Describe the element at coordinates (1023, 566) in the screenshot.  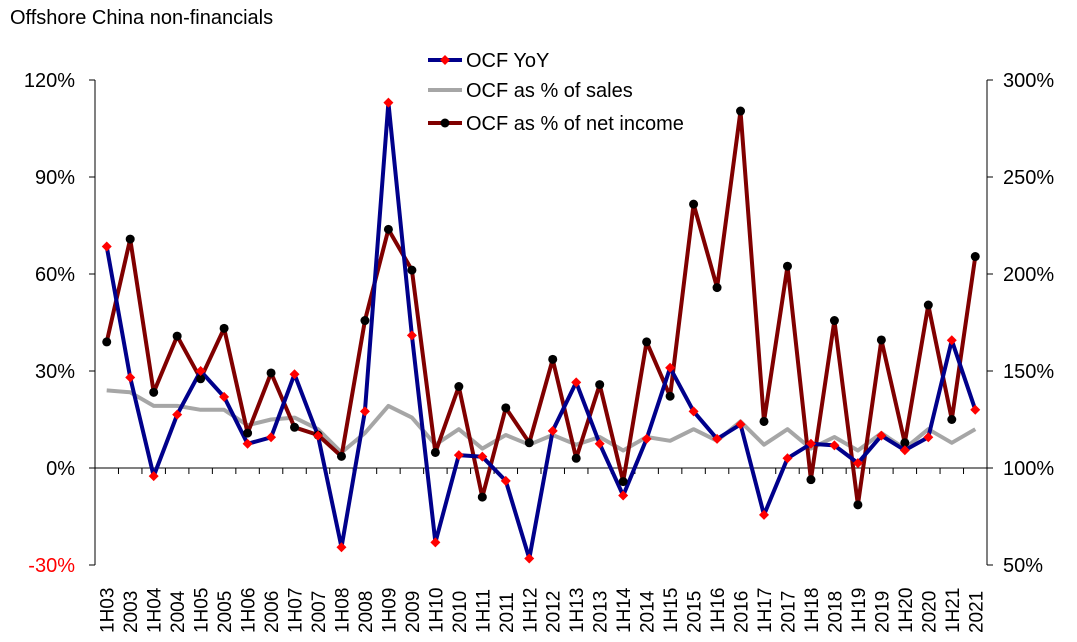
I see `right-tick-label: 50%` at that location.